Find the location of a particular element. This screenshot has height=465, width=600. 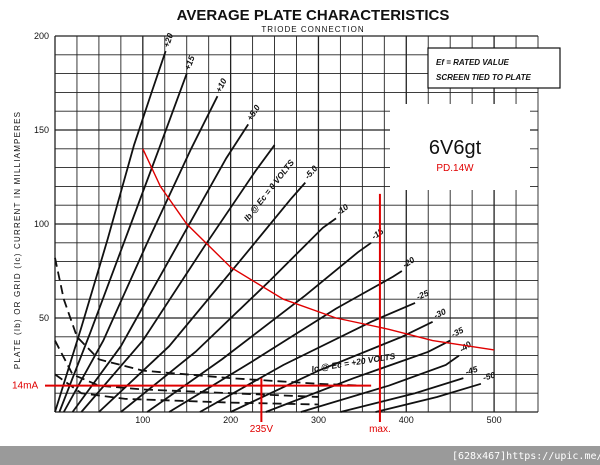

y-tick-label: 150 is located at coordinates (41, 130).